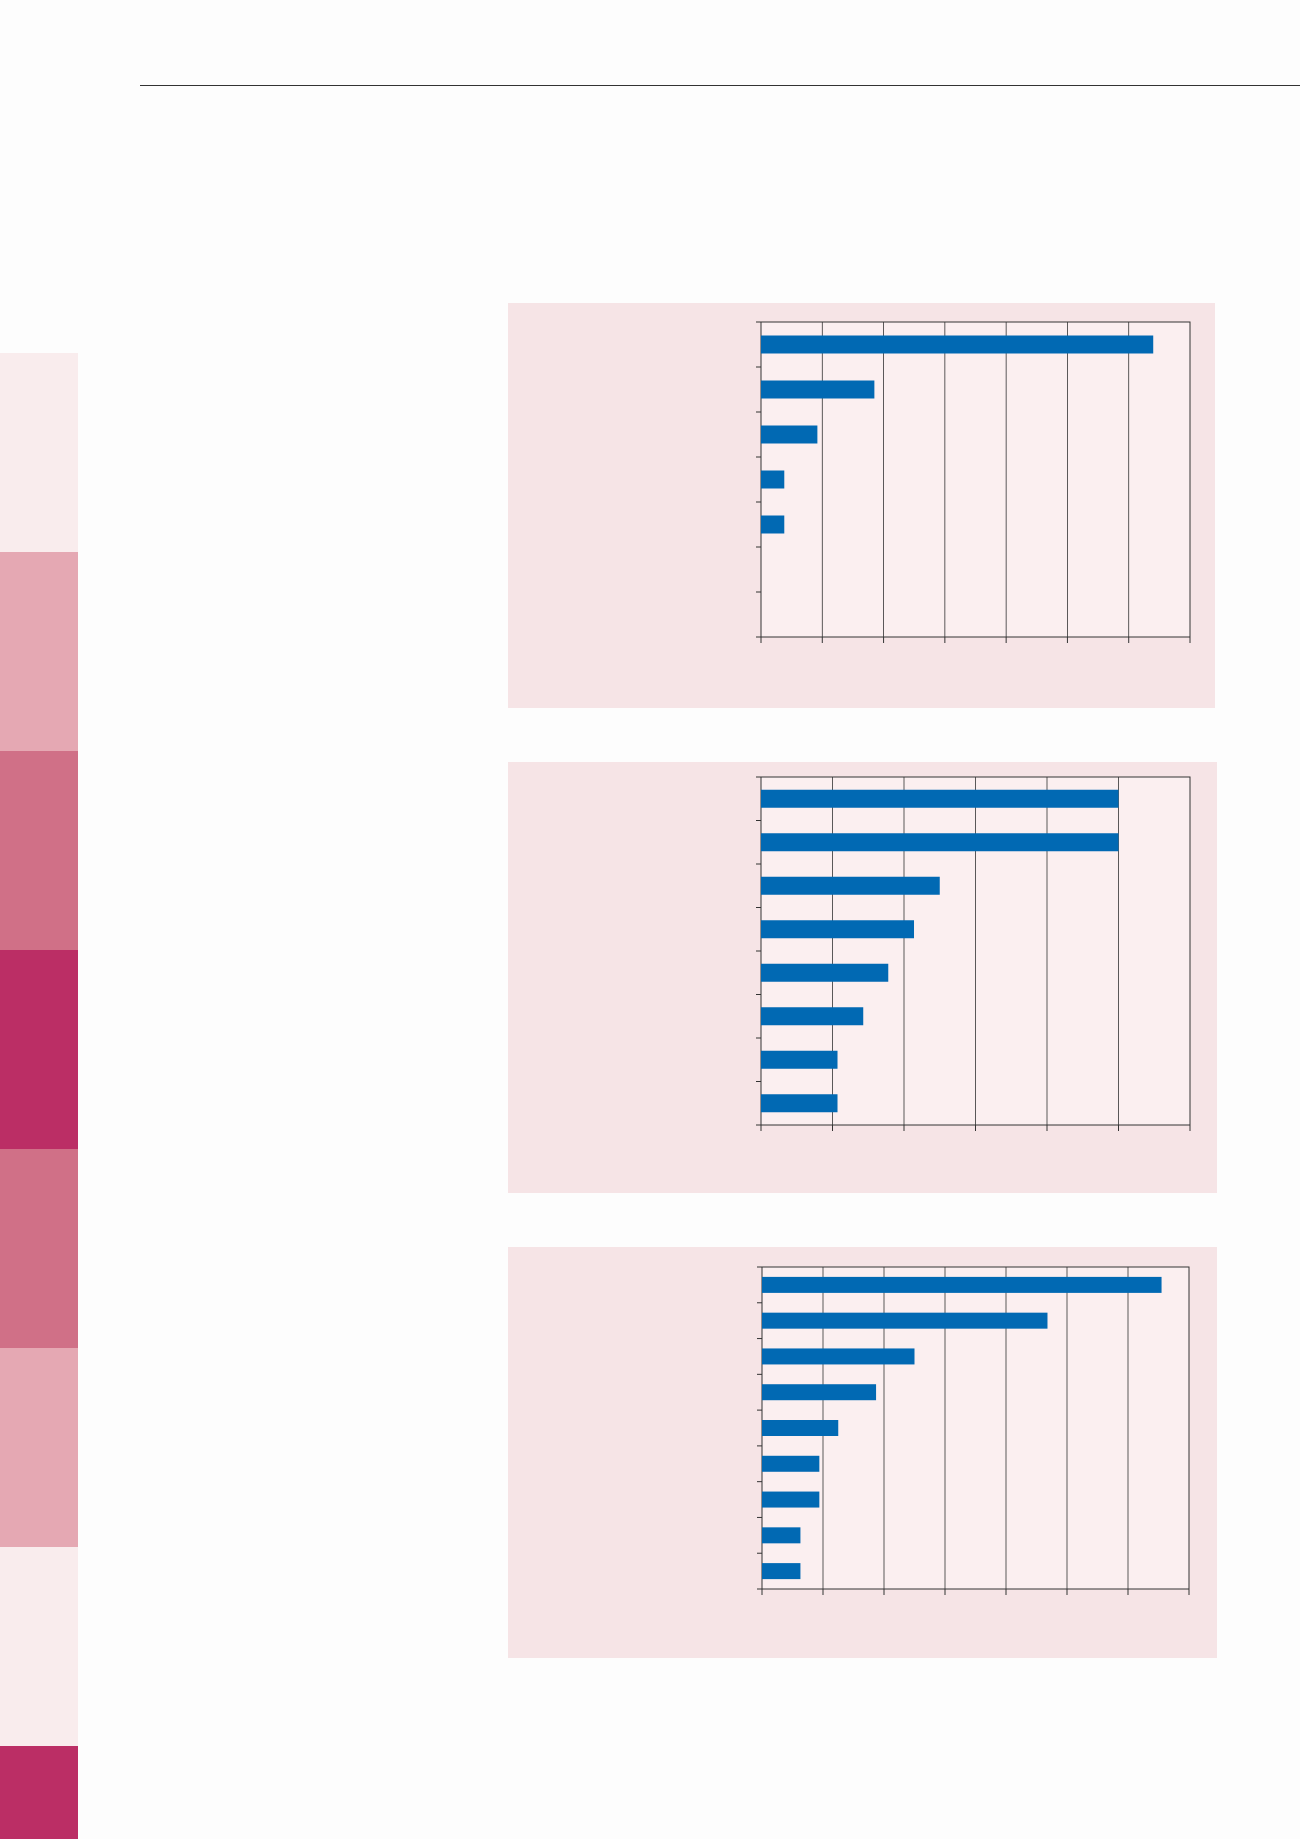 This screenshot has height=1839, width=1300. I want to click on plot-area, so click(975, 479).